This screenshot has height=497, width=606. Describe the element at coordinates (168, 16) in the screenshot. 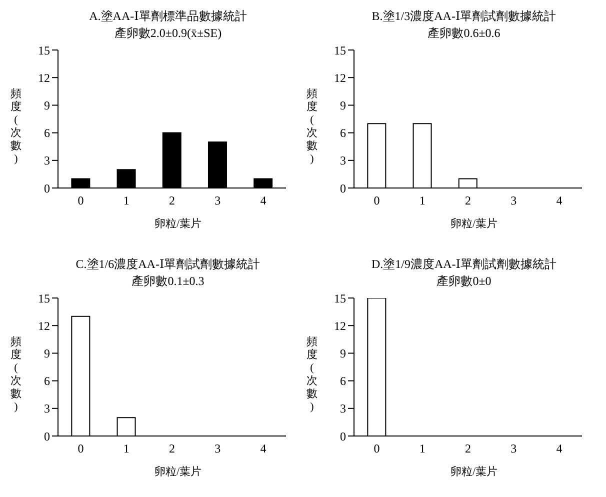

I see `chart-title: A.塗AA-Ⅰ單劑標準品數據統計` at that location.